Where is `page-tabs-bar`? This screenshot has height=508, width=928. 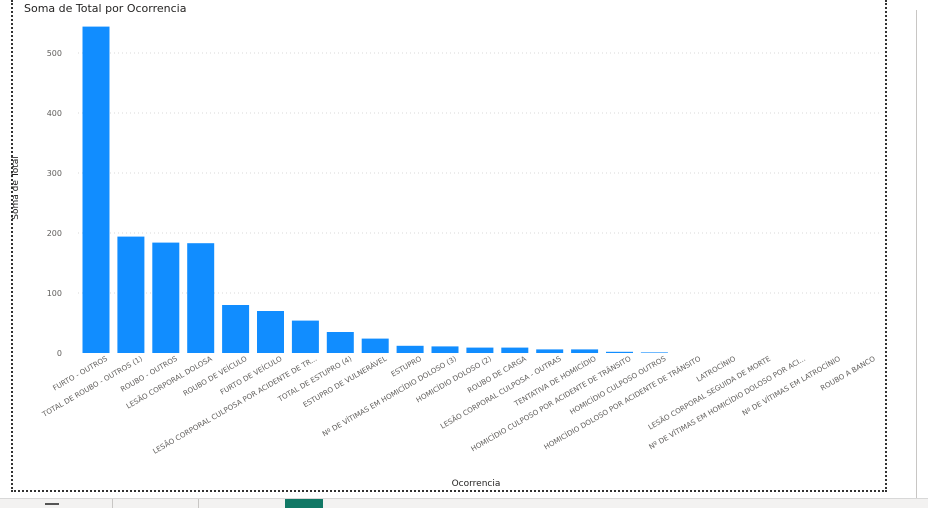
page-tabs-bar is located at coordinates (464, 503).